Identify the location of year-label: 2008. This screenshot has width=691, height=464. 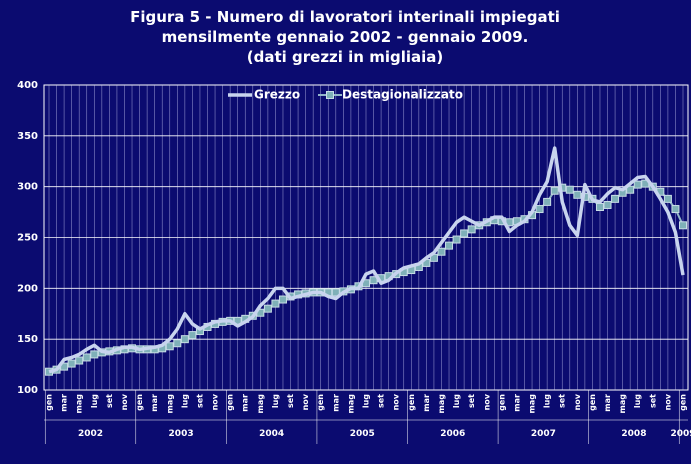
(633, 434).